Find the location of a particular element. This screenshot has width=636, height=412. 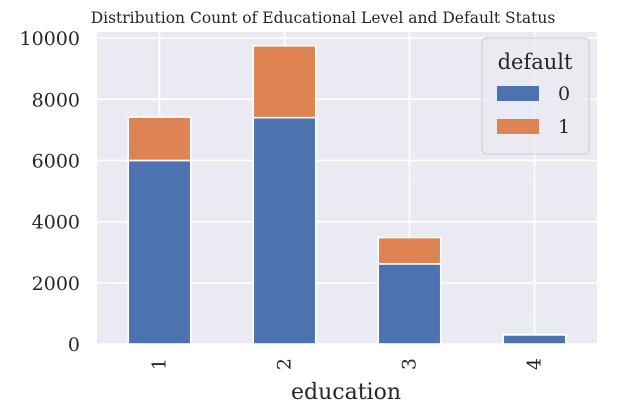

legend-label-0: 0 is located at coordinates (564, 94).